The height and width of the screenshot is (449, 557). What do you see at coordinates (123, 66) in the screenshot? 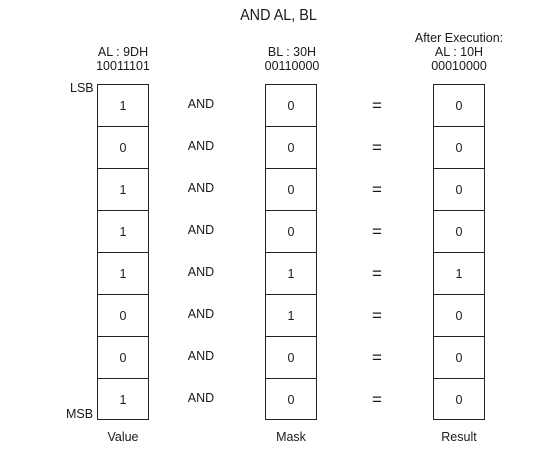
I see `value-header-binary: 10011101` at bounding box center [123, 66].